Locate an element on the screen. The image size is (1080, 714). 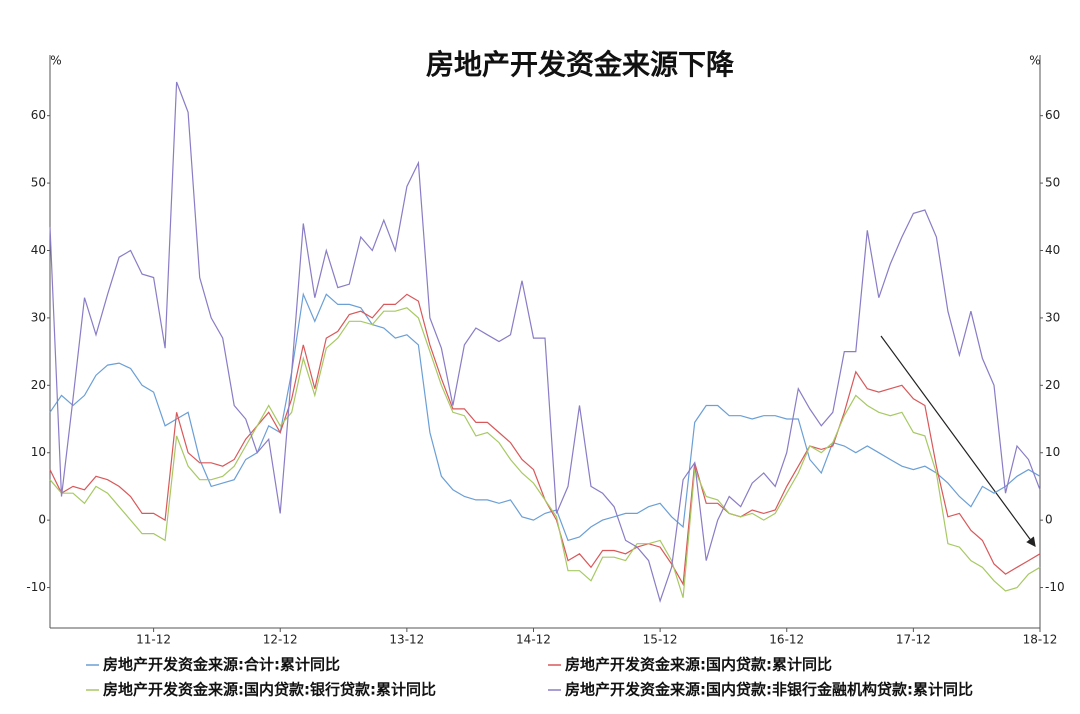
trend-arrow is located at coordinates (958, 441).